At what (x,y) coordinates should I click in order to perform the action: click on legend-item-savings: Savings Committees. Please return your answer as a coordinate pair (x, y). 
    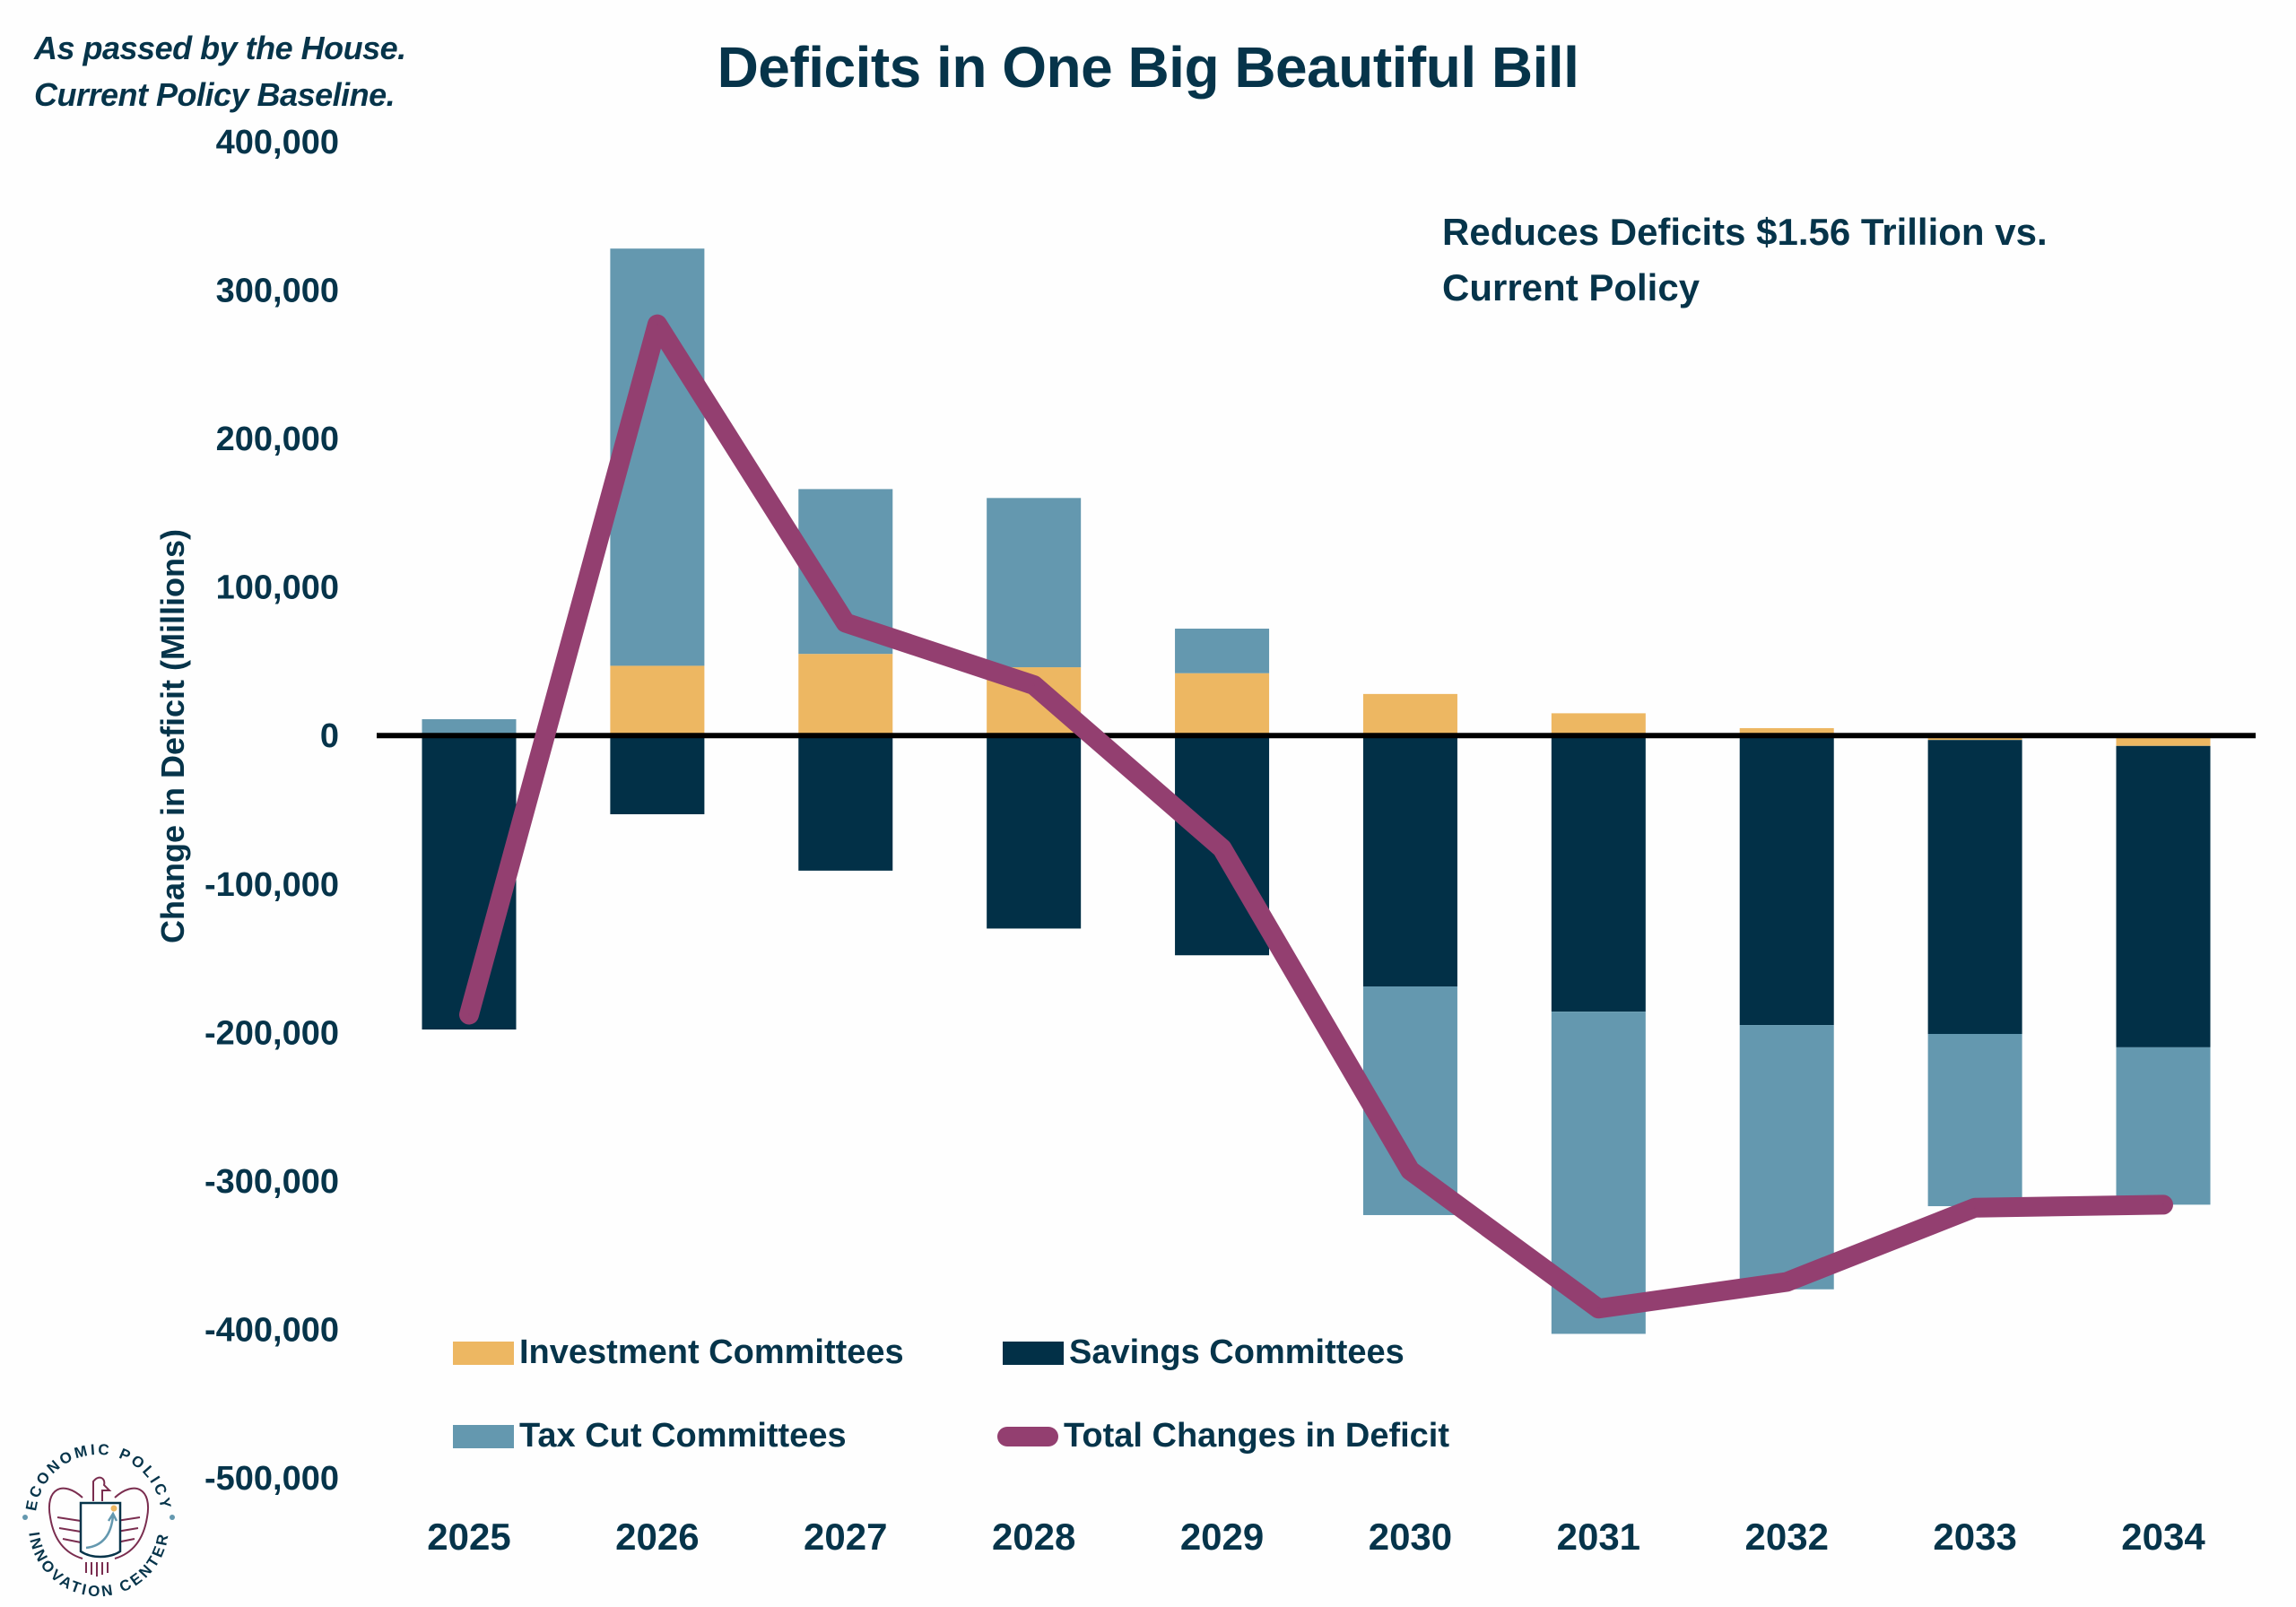
    Looking at the image, I should click on (1204, 1353).